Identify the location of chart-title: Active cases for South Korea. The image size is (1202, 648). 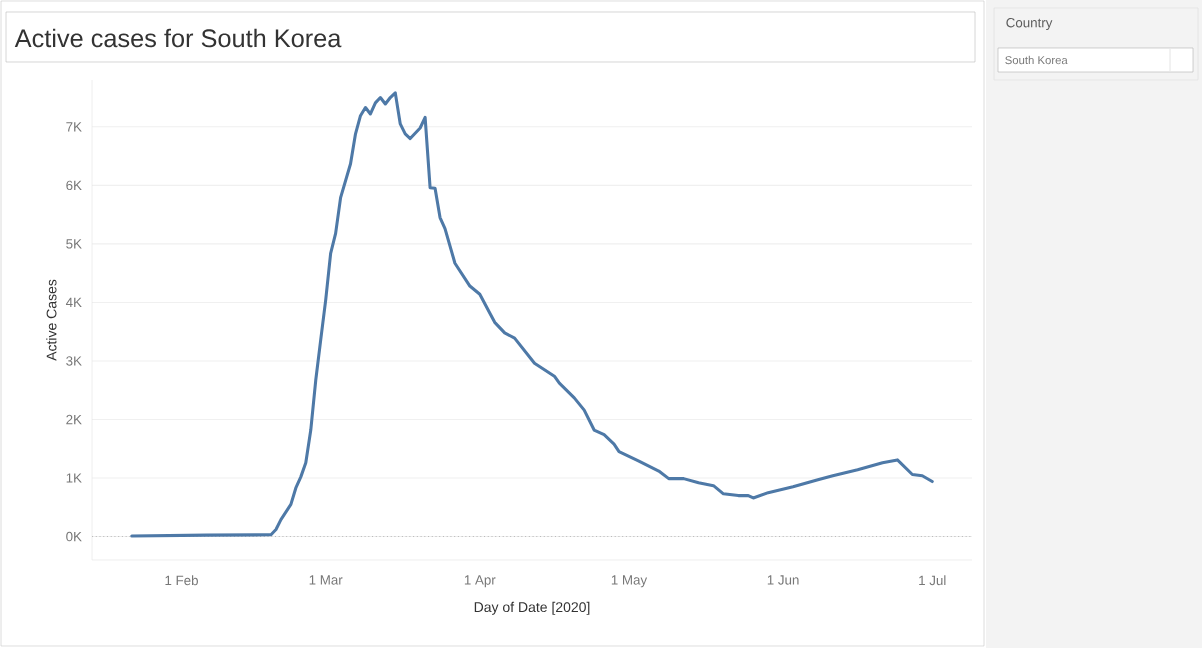
(178, 38).